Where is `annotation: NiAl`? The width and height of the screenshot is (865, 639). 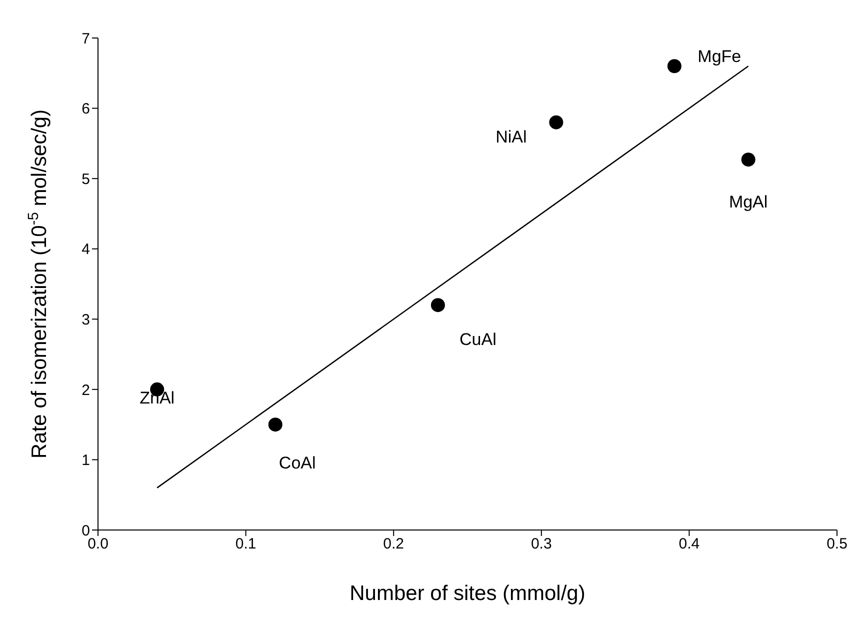
annotation: NiAl is located at coordinates (511, 136).